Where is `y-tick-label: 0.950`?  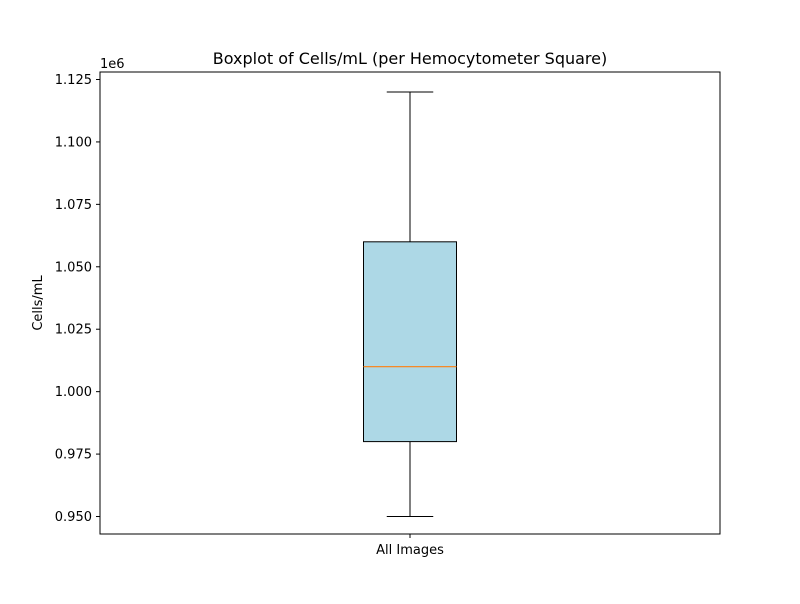 y-tick-label: 0.950 is located at coordinates (73, 517).